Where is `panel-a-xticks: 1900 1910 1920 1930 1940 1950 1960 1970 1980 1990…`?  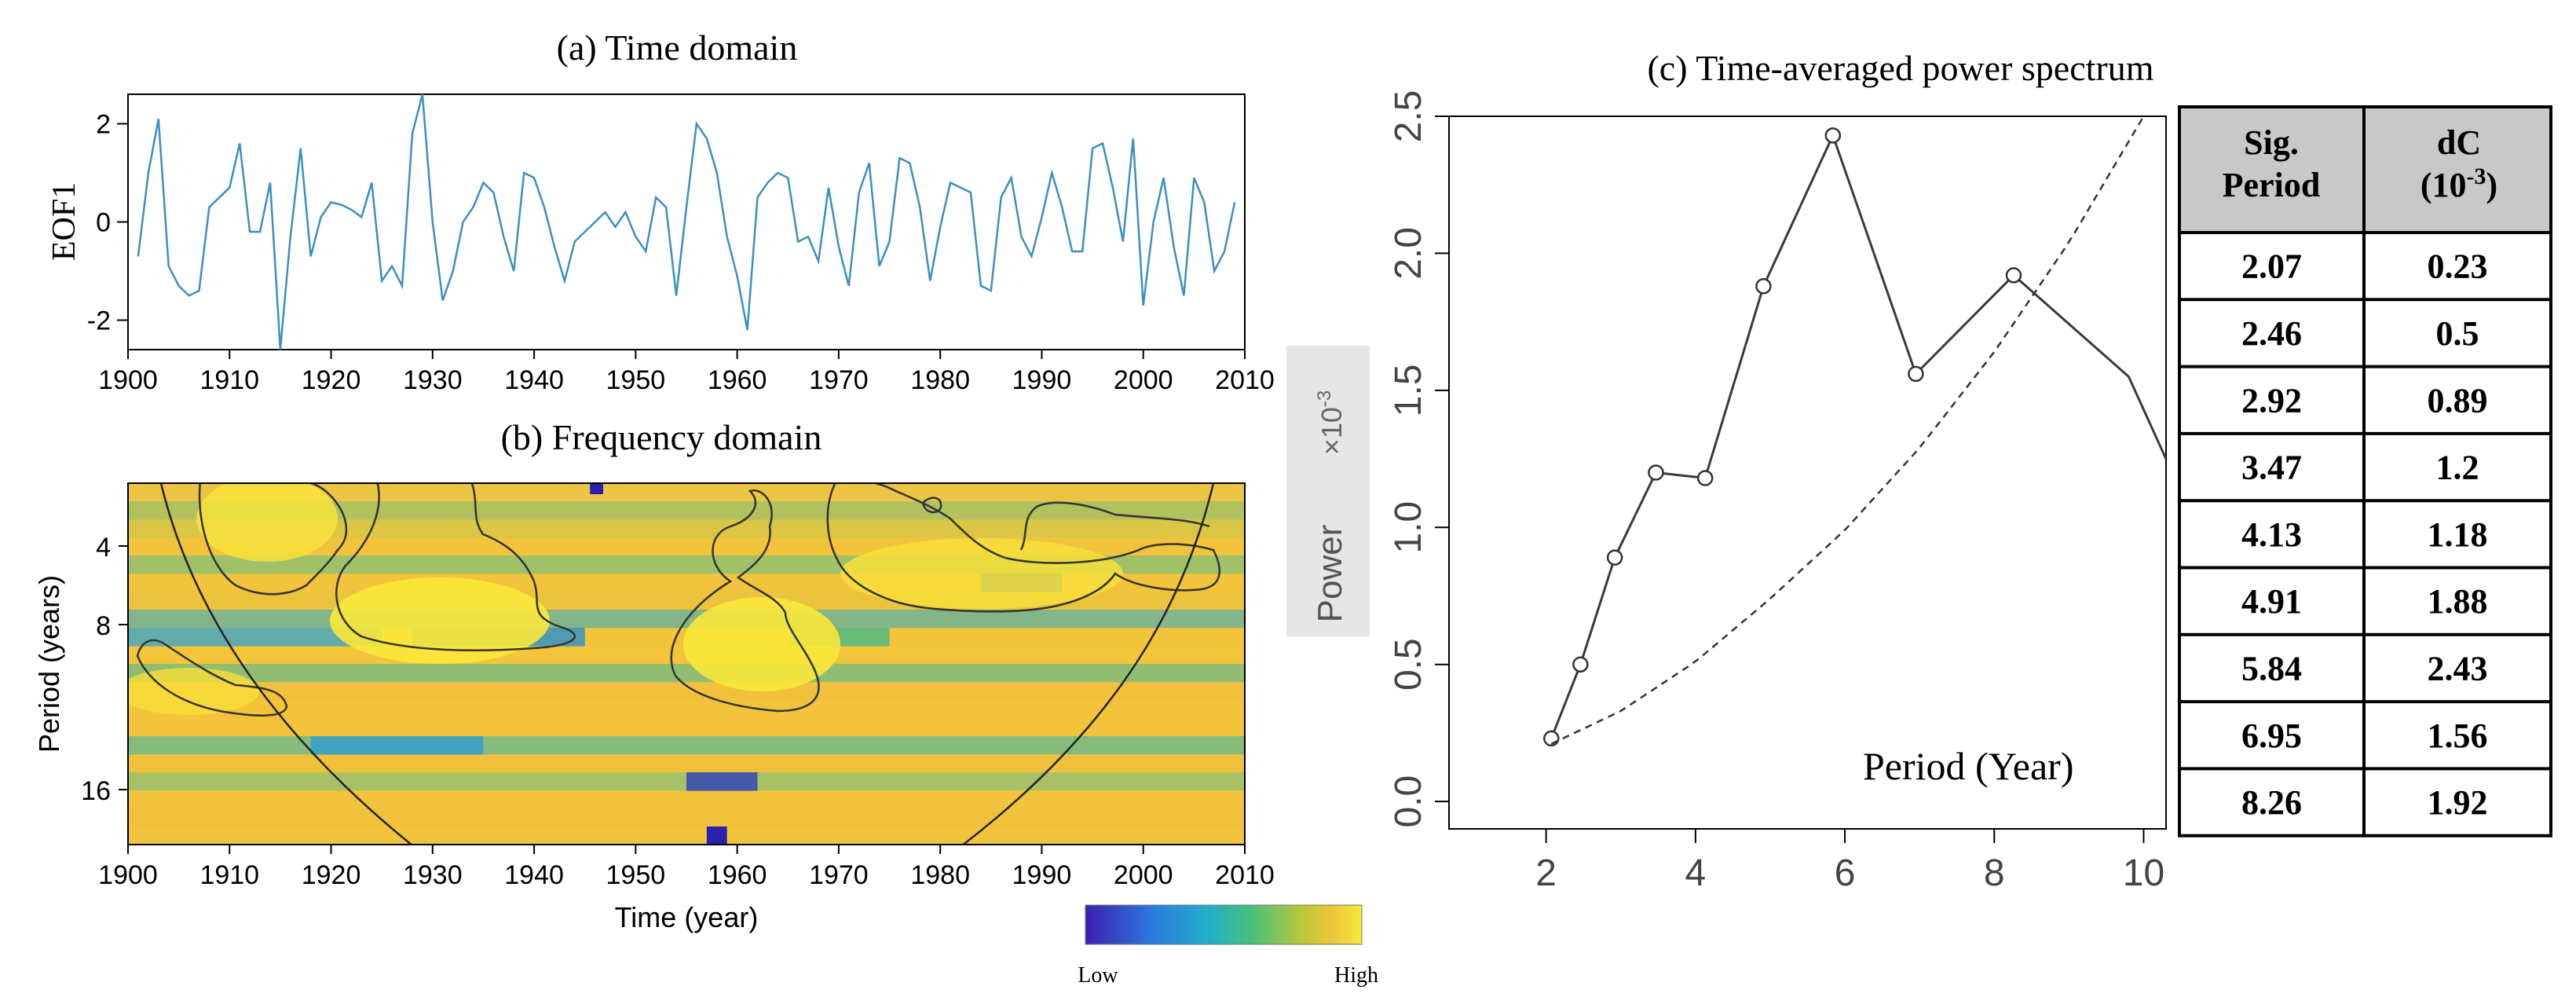 panel-a-xticks: 1900 1910 1920 1930 1940 1950 1960 1970 1980 1990… is located at coordinates (687, 372).